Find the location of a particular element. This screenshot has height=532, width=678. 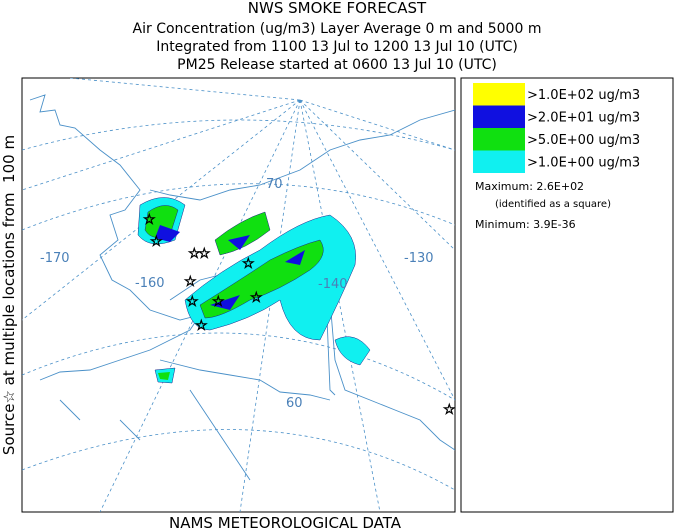

maximum-note: (identified as a square) is located at coordinates (553, 204).